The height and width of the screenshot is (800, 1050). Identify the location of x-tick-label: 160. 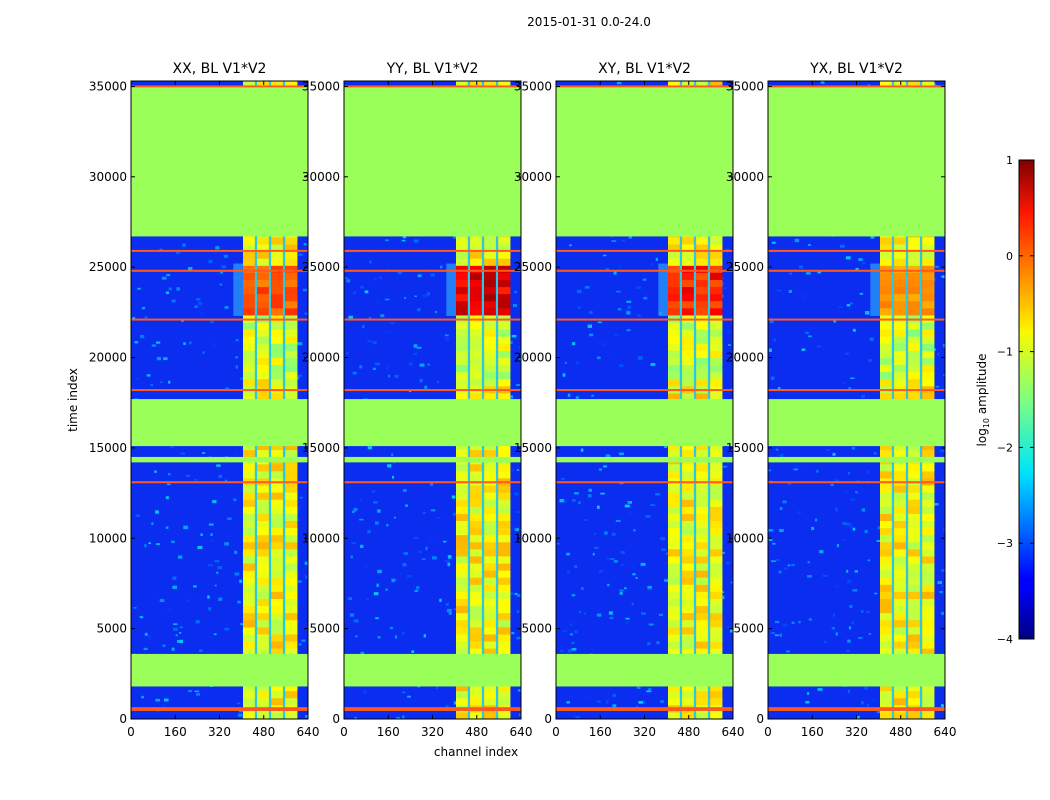
(812, 732).